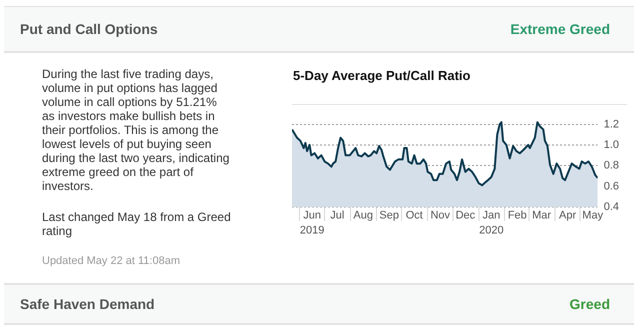 The height and width of the screenshot is (327, 642). Describe the element at coordinates (612, 144) in the screenshot. I see `y-tick-label: 1.0` at that location.